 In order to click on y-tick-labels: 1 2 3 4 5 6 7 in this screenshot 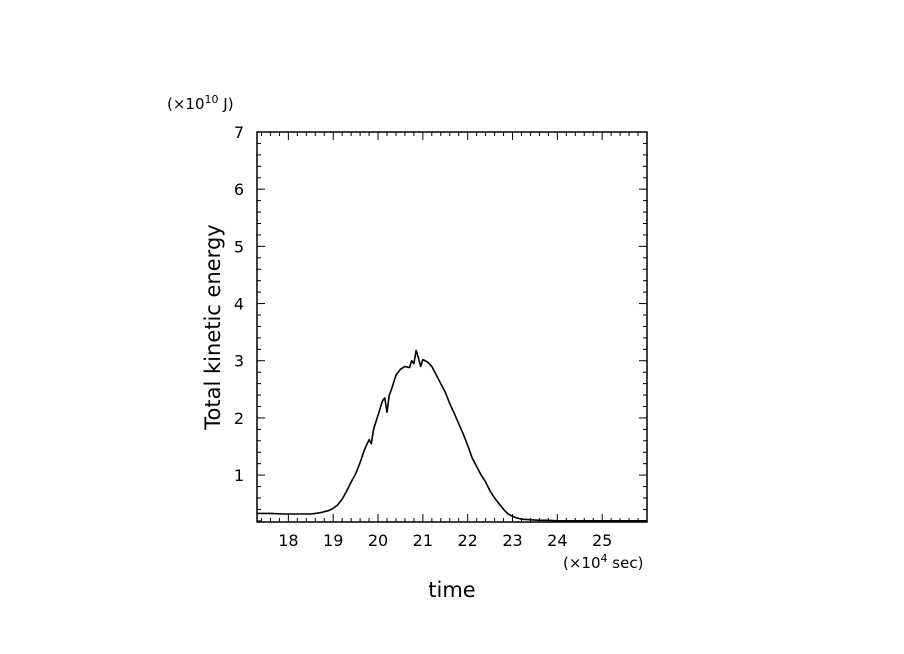, I will do `click(239, 304)`.